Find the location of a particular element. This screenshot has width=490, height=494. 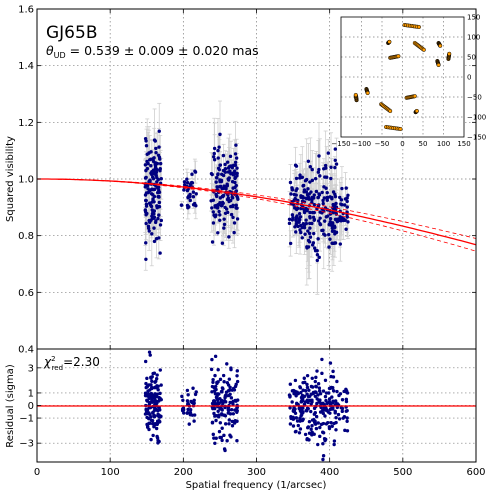

inset-y-tick-label: −50 is located at coordinates (474, 98).